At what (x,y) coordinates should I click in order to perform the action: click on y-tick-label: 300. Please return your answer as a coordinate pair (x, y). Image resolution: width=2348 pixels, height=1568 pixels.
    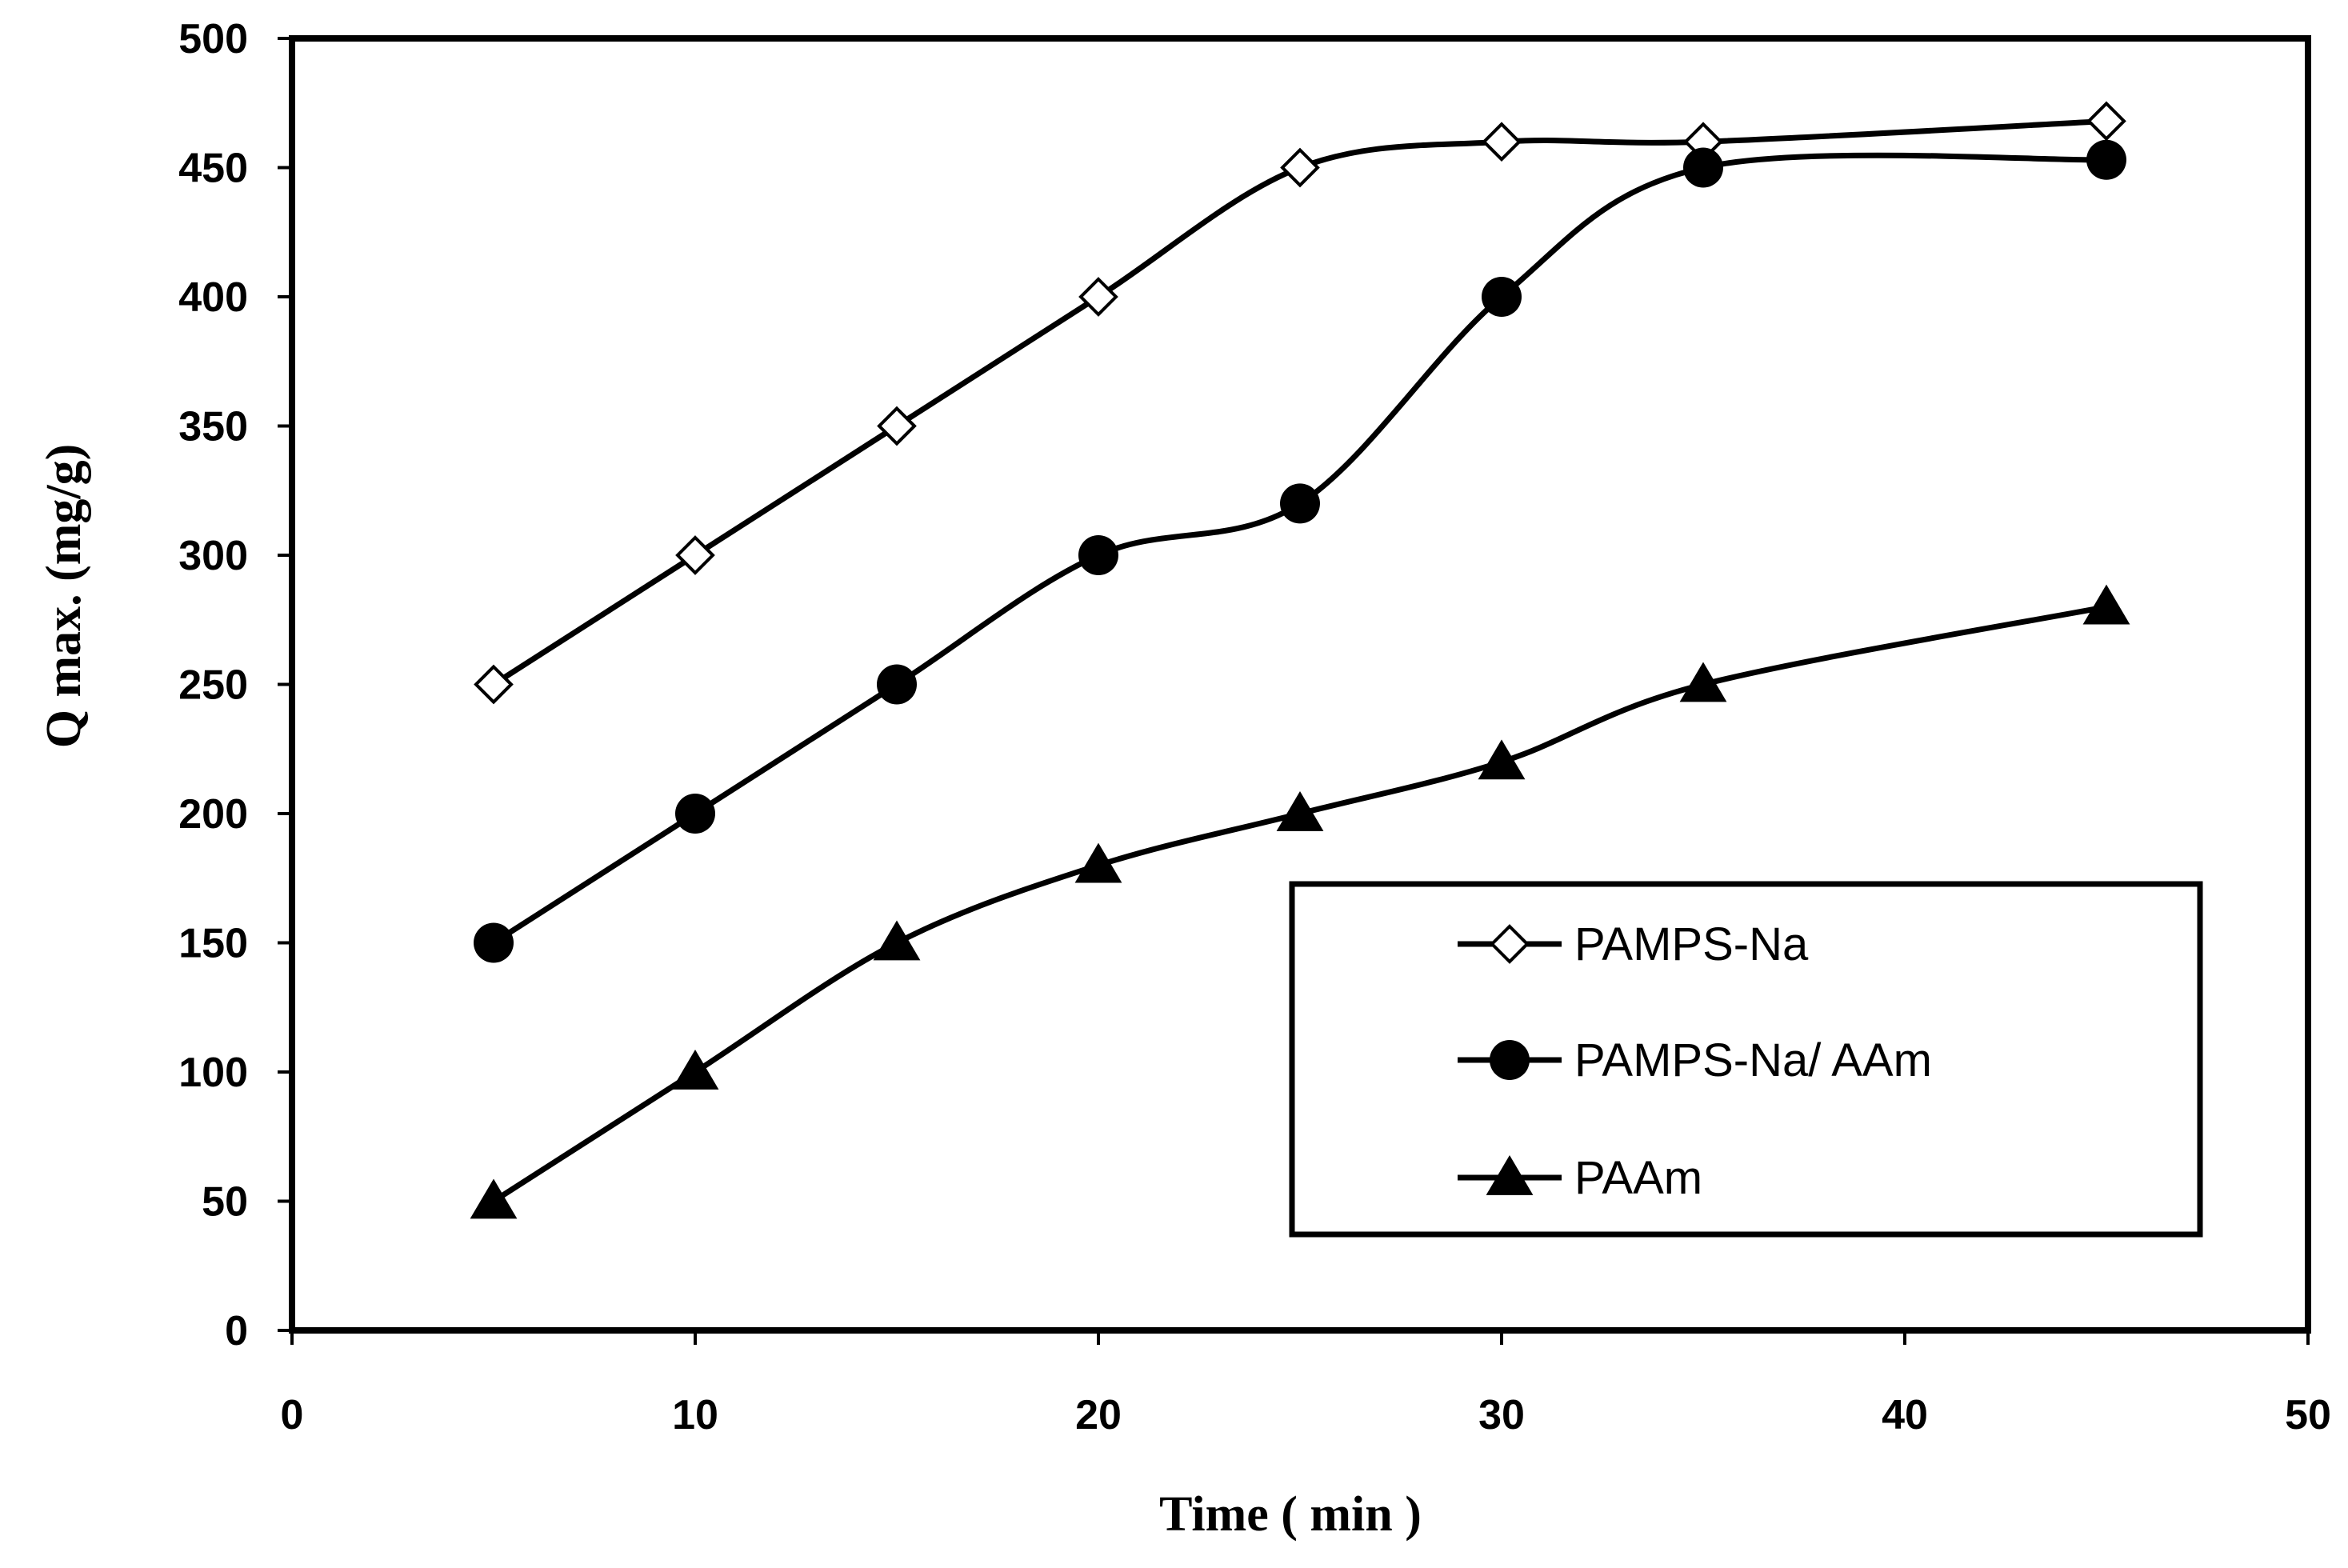
    Looking at the image, I should click on (213, 556).